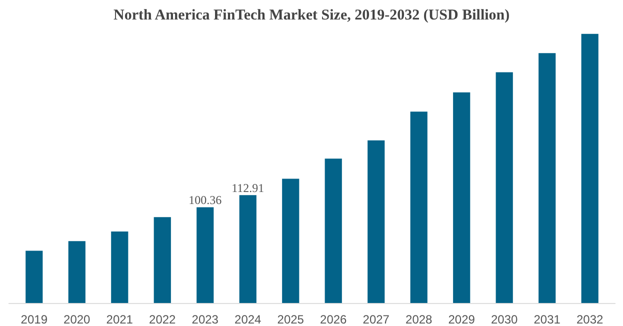 This screenshot has width=623, height=326. I want to click on x-tick-label: 2024, so click(248, 319).